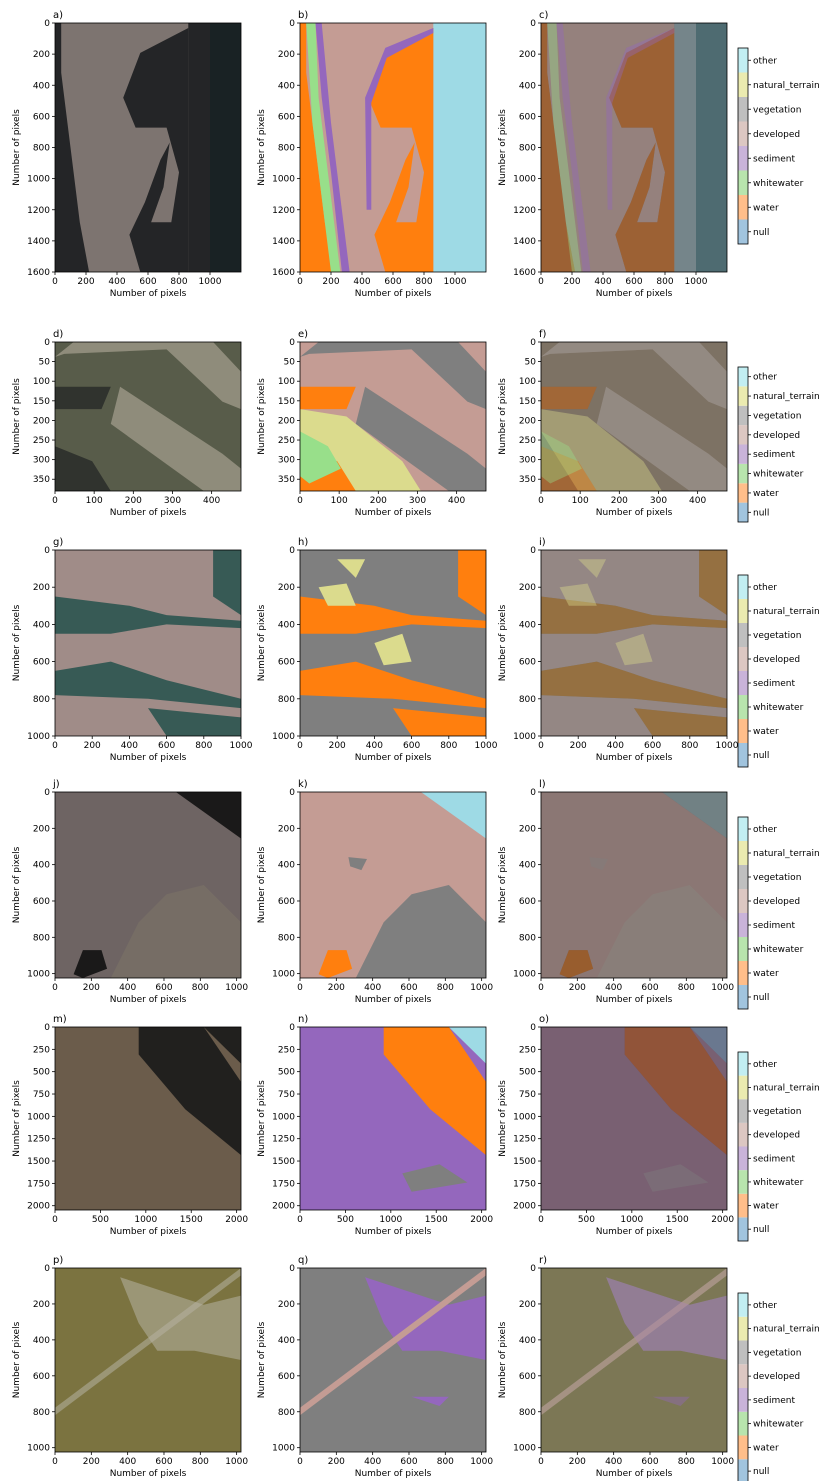 This screenshot has width=819, height=1481. I want to click on panel-label: p), so click(58, 1260).